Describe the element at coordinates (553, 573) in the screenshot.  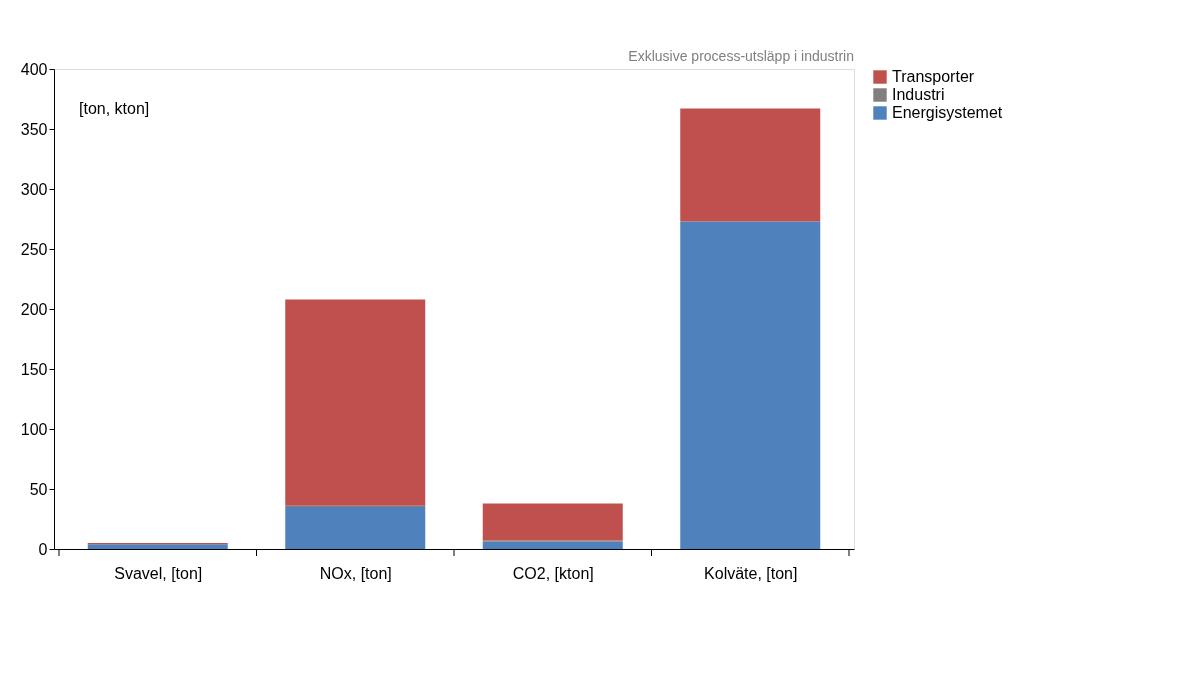
I see `x-tick-label: CO2, [kton]` at that location.